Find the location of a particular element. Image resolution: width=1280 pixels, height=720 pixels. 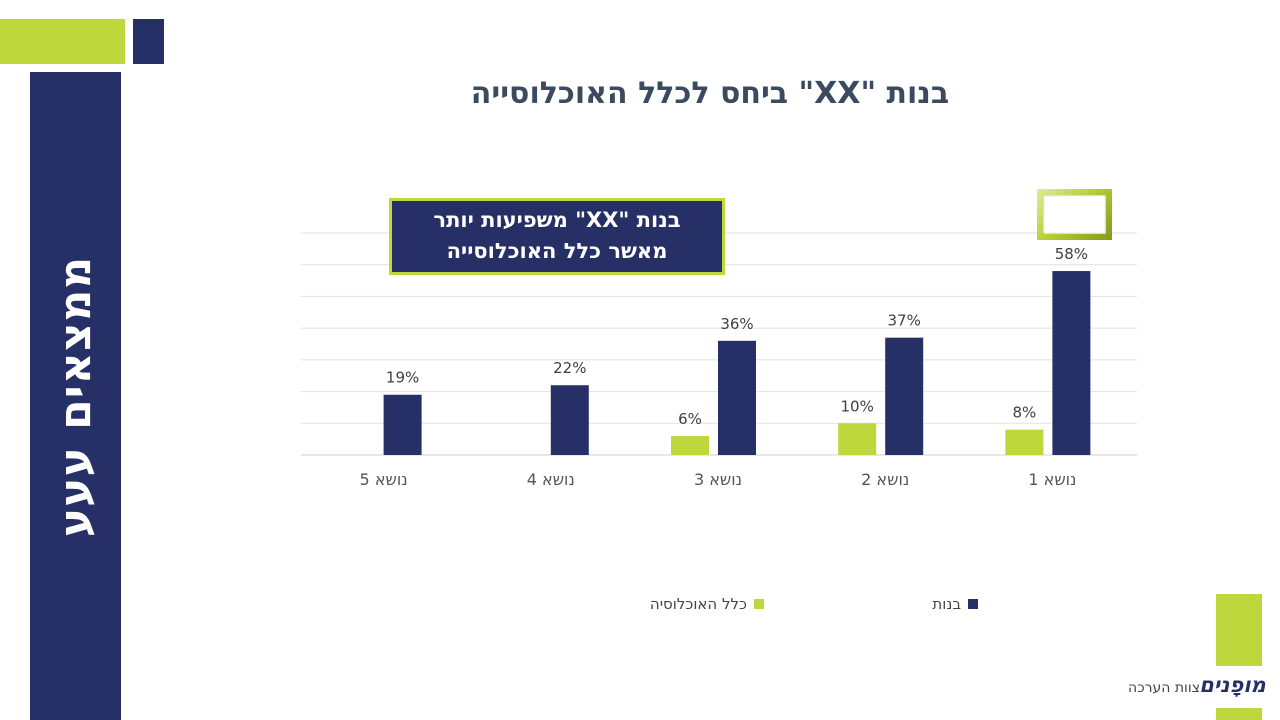

category-label: נושא 3 is located at coordinates (718, 479).